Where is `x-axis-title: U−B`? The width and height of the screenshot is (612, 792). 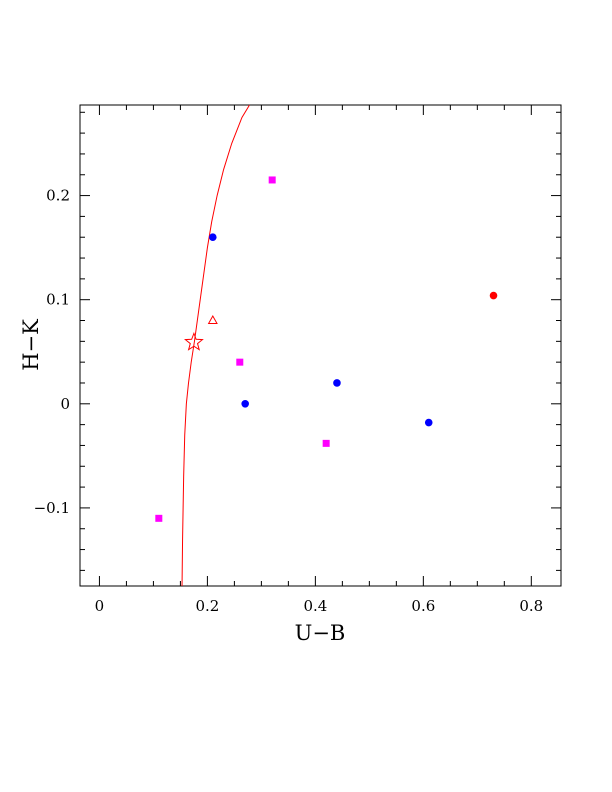 x-axis-title: U−B is located at coordinates (320, 633).